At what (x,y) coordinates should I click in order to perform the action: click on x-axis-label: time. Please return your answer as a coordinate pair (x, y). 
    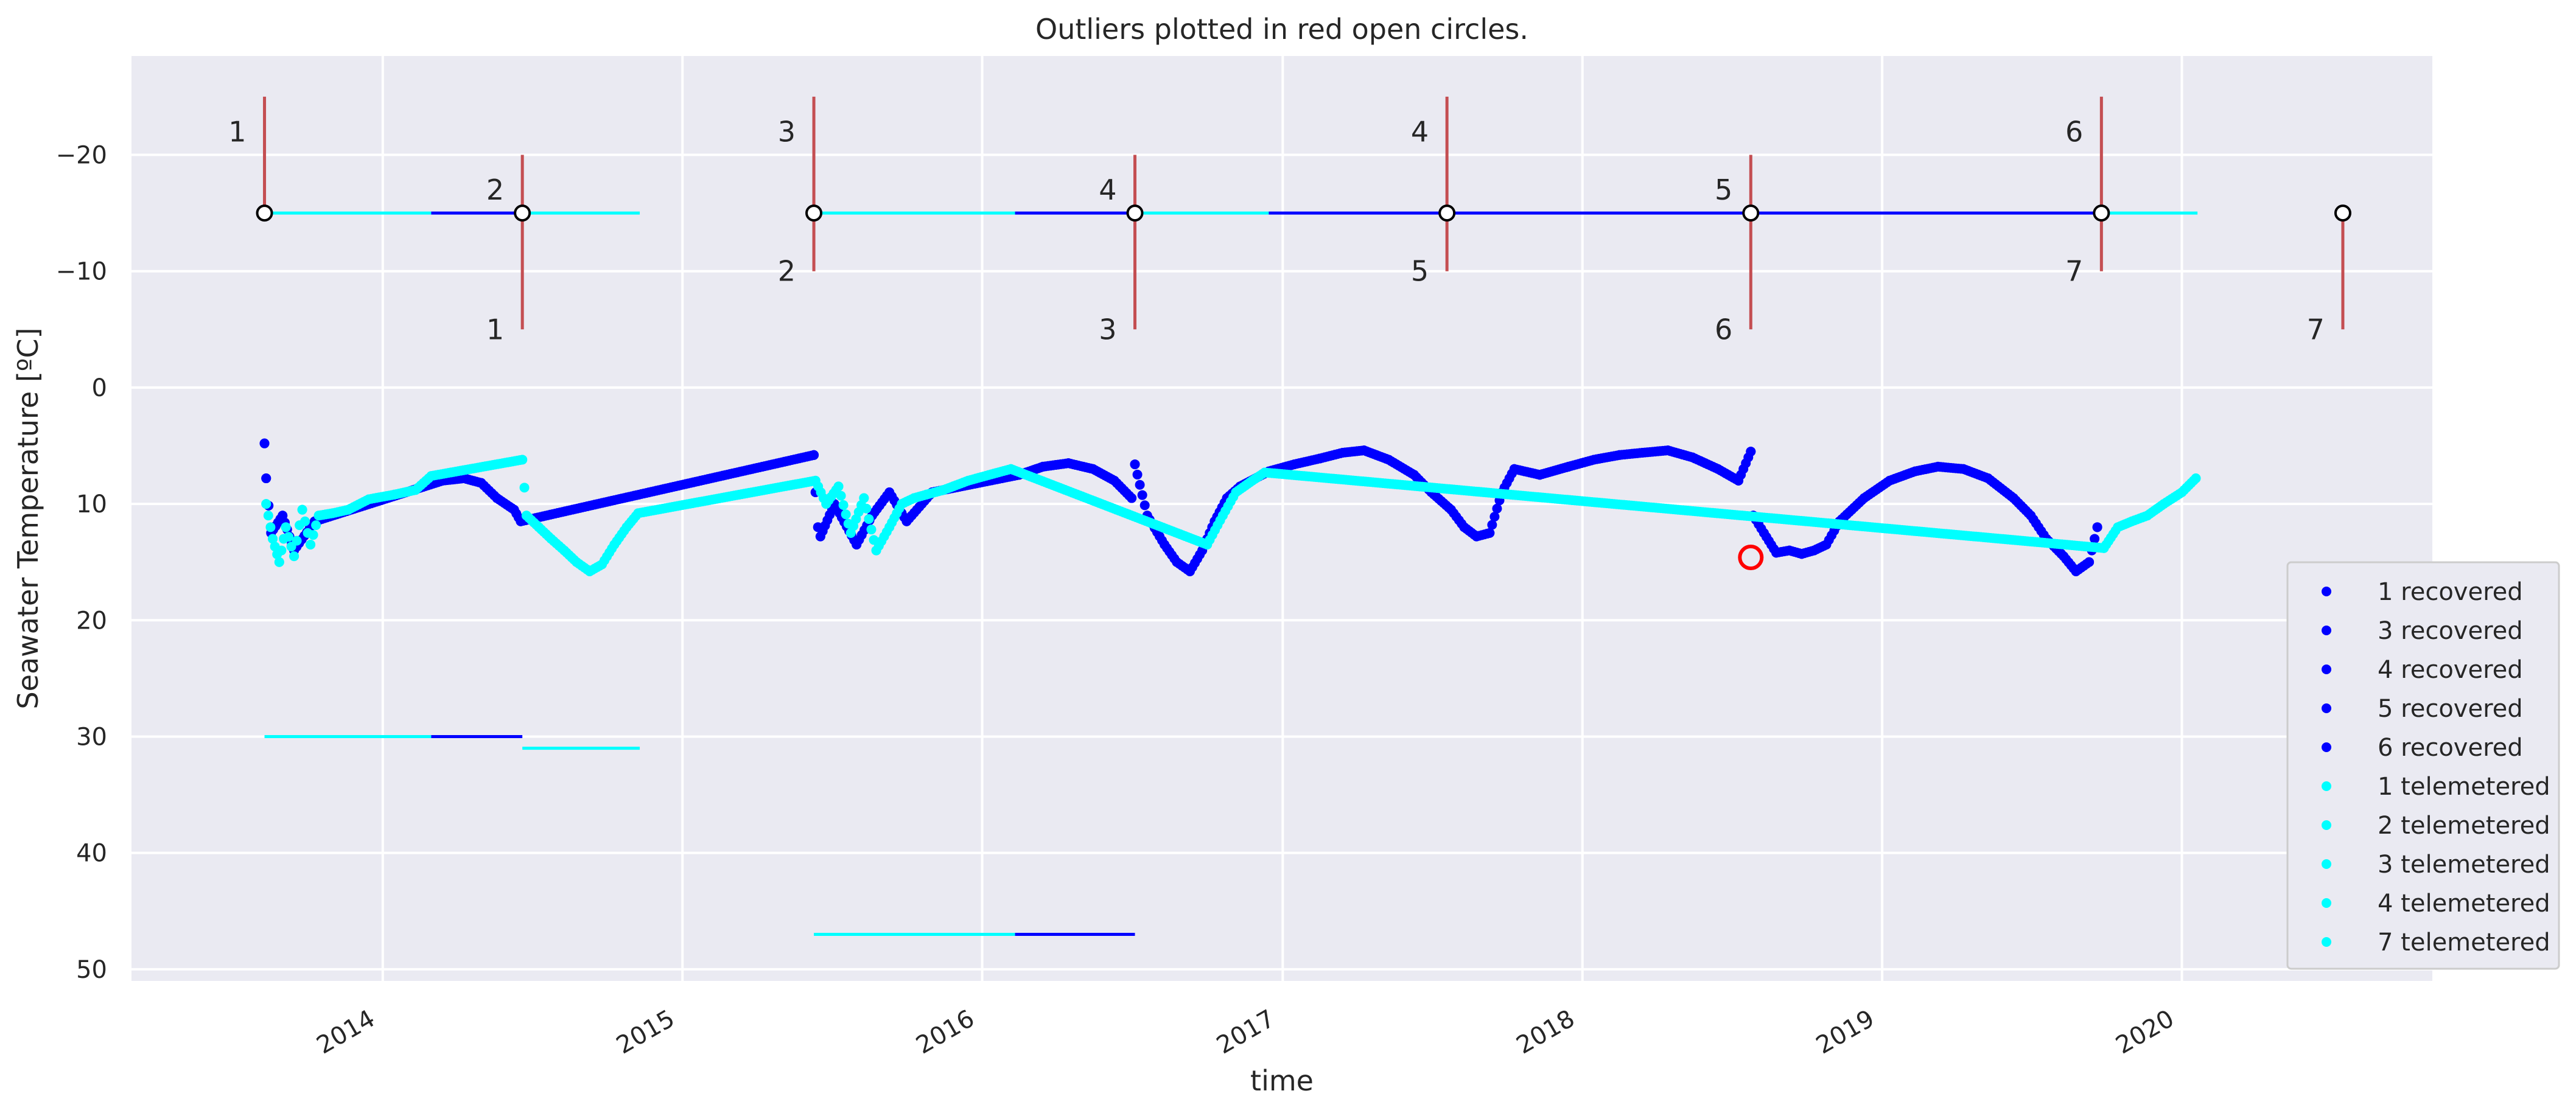
    Looking at the image, I should click on (1282, 1080).